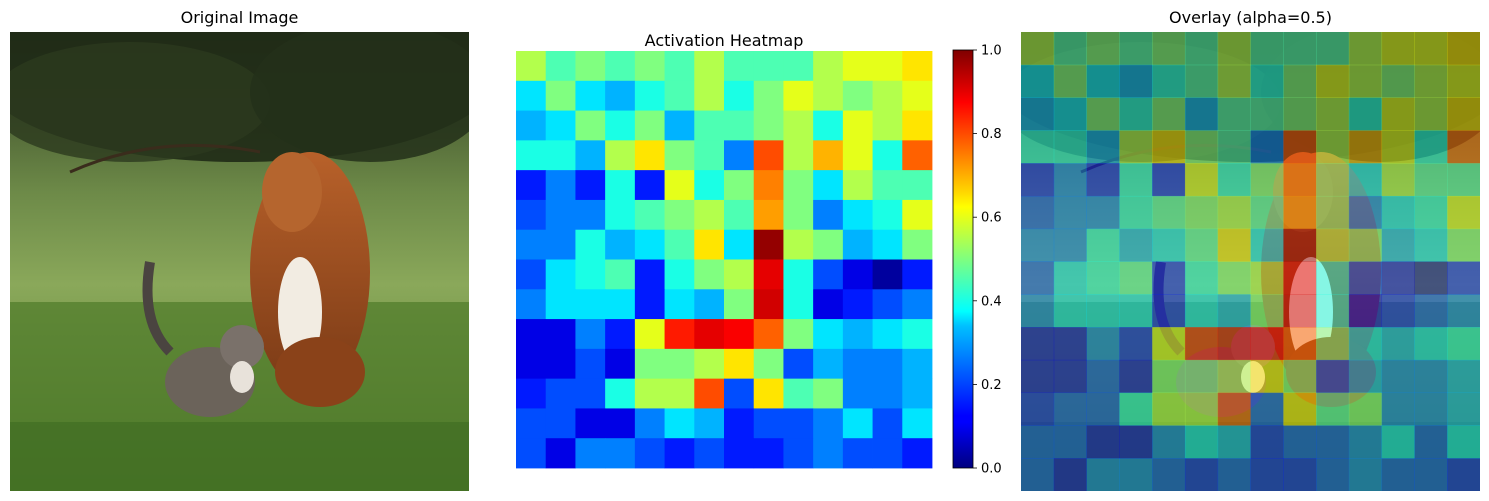 The image size is (1489, 501). I want to click on colorbar-tick-label: 0.2, so click(991, 385).